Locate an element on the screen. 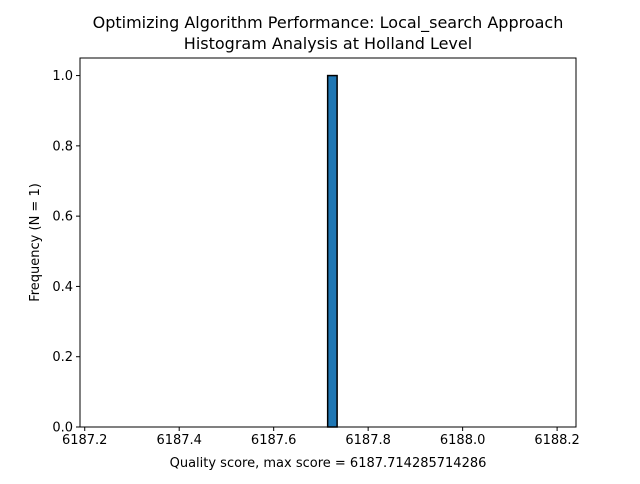 The width and height of the screenshot is (640, 484). histogram-bar is located at coordinates (332, 251).